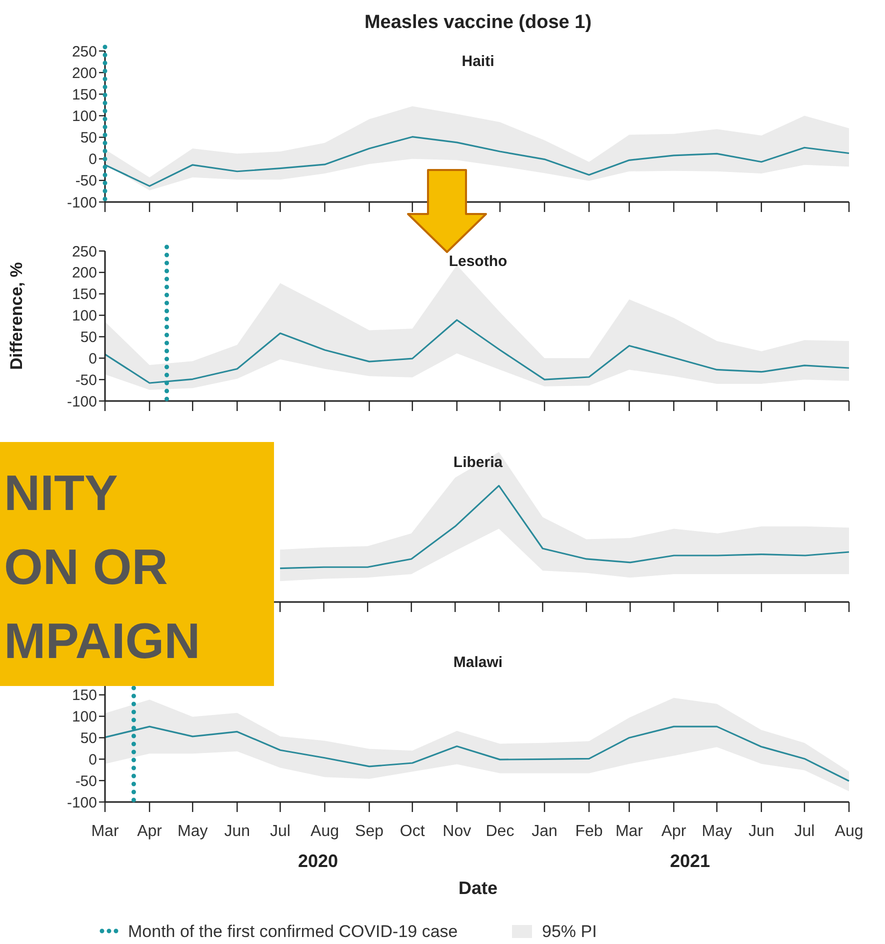 The height and width of the screenshot is (944, 885). I want to click on chart-title: Measles vaccine (dose 1), so click(478, 22).